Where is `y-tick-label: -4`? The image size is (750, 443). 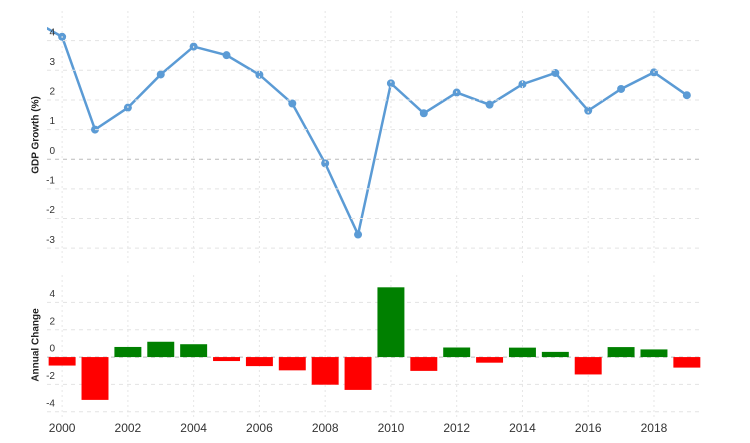
y-tick-label: -4 is located at coordinates (50, 403).